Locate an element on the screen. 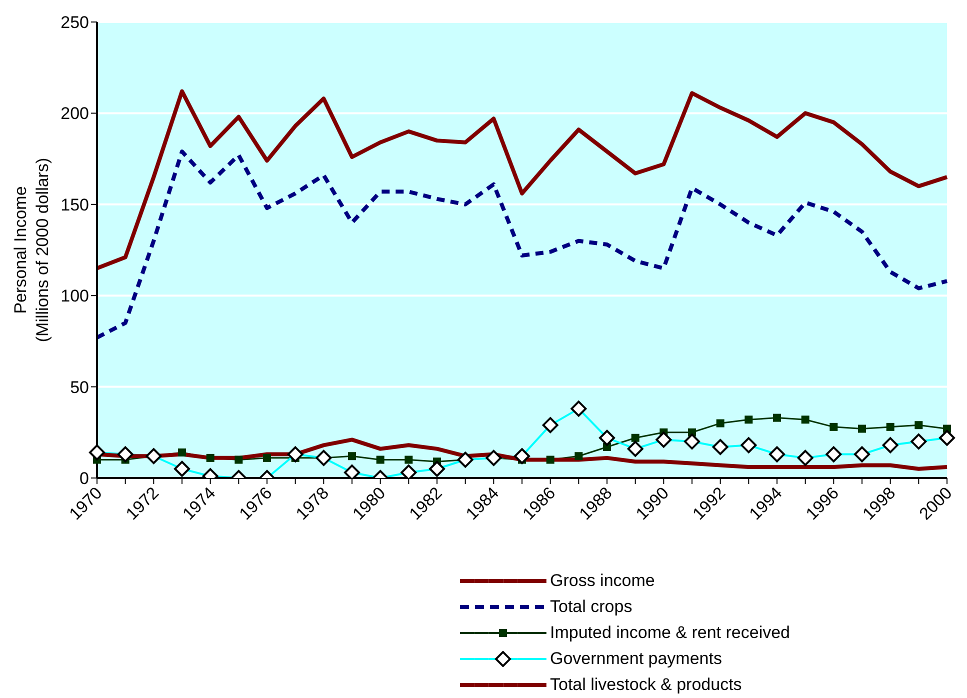  y-tick-label: 150 is located at coordinates (74, 204).